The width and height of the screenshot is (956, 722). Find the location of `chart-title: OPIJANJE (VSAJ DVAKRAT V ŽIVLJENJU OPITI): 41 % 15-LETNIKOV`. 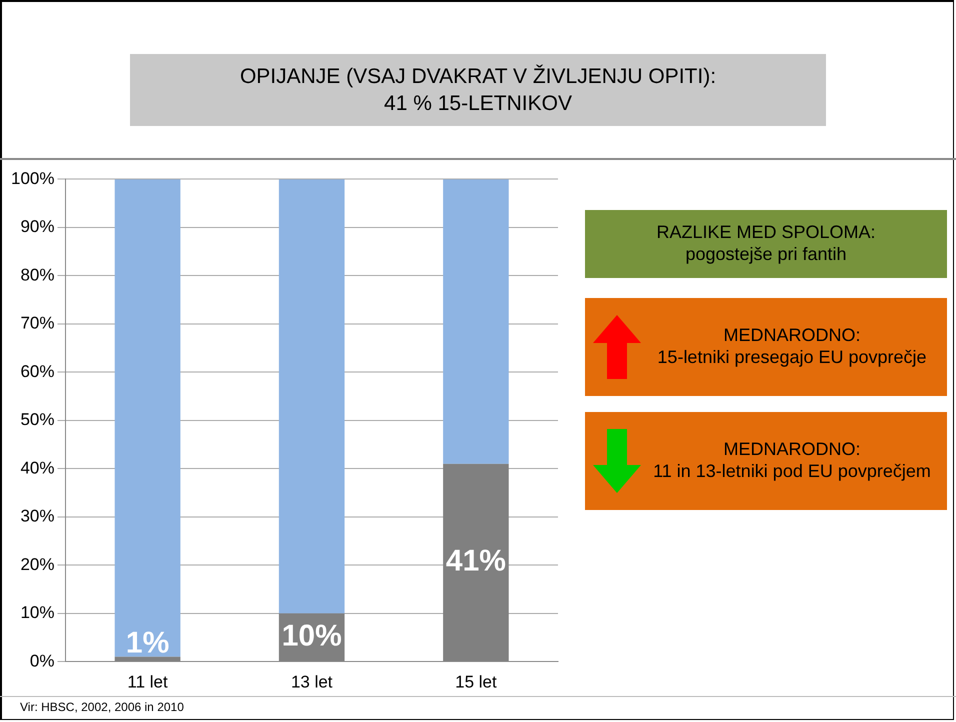

chart-title: OPIJANJE (VSAJ DVAKRAT V ŽIVLJENJU OPITI): 41 % 15-LETNIKOV is located at coordinates (478, 90).